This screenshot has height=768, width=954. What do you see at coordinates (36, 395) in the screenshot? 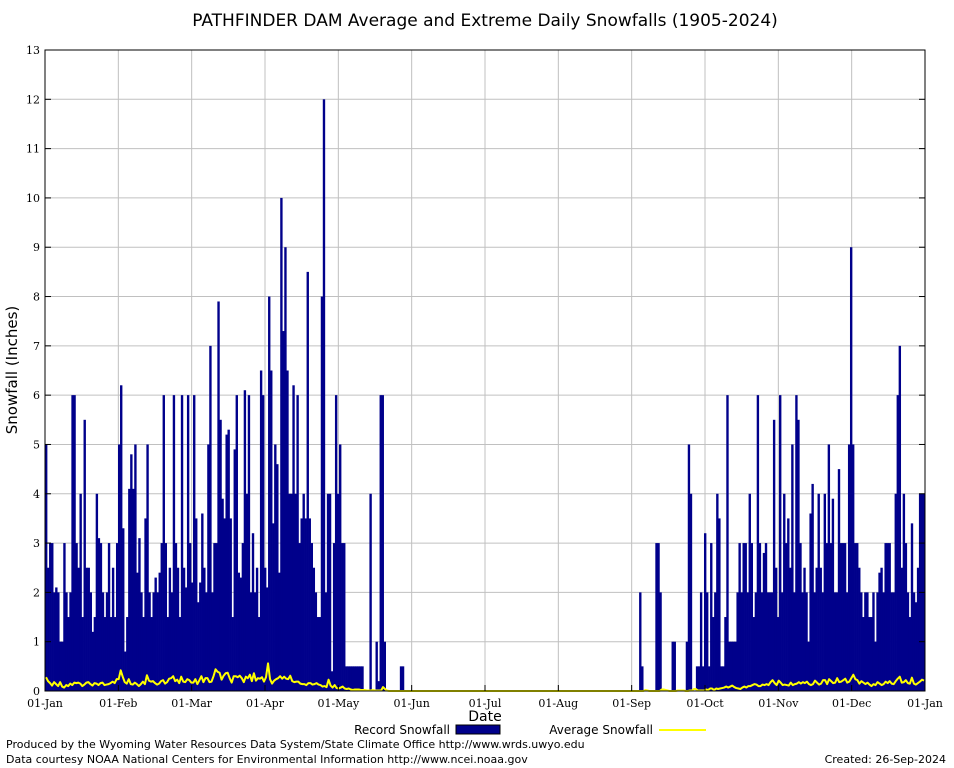
I see `y-tick-label: 6` at bounding box center [36, 395].